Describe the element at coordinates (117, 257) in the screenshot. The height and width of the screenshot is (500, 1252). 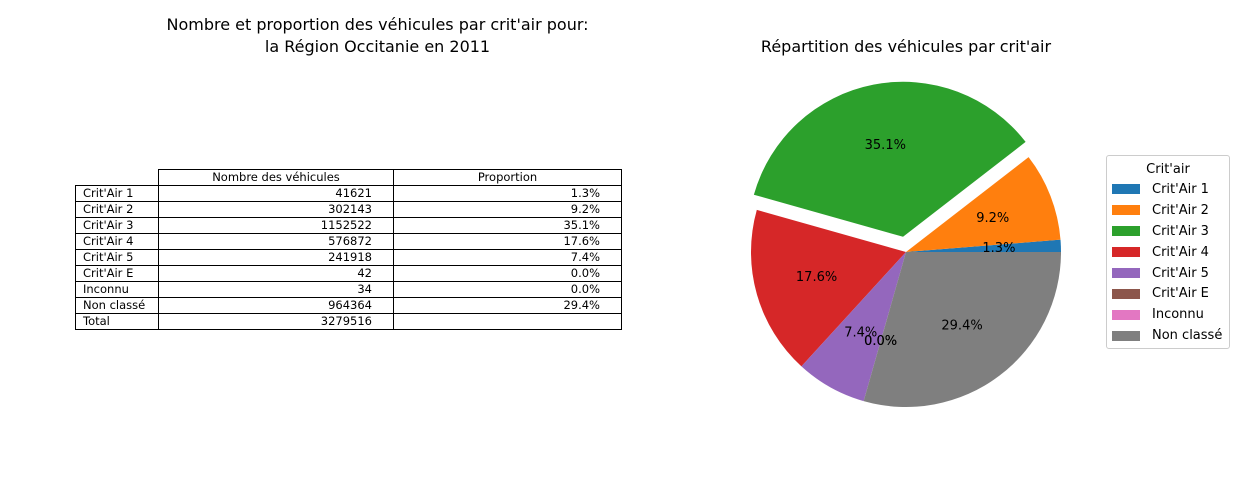
I see `row-label: Crit'Air 5` at that location.